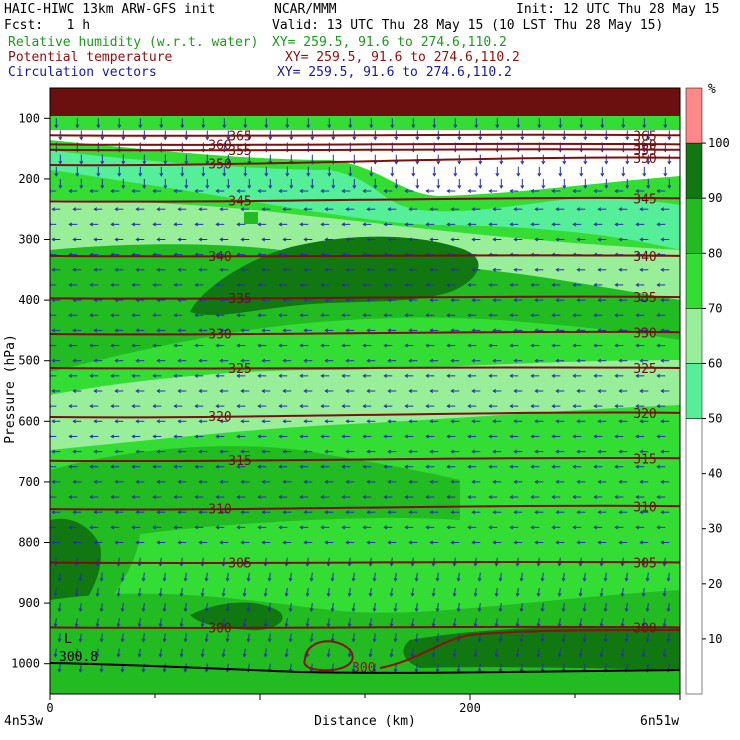  Describe the element at coordinates (365, 509) in the screenshot. I see `theta-contour-310: 310 310` at that location.